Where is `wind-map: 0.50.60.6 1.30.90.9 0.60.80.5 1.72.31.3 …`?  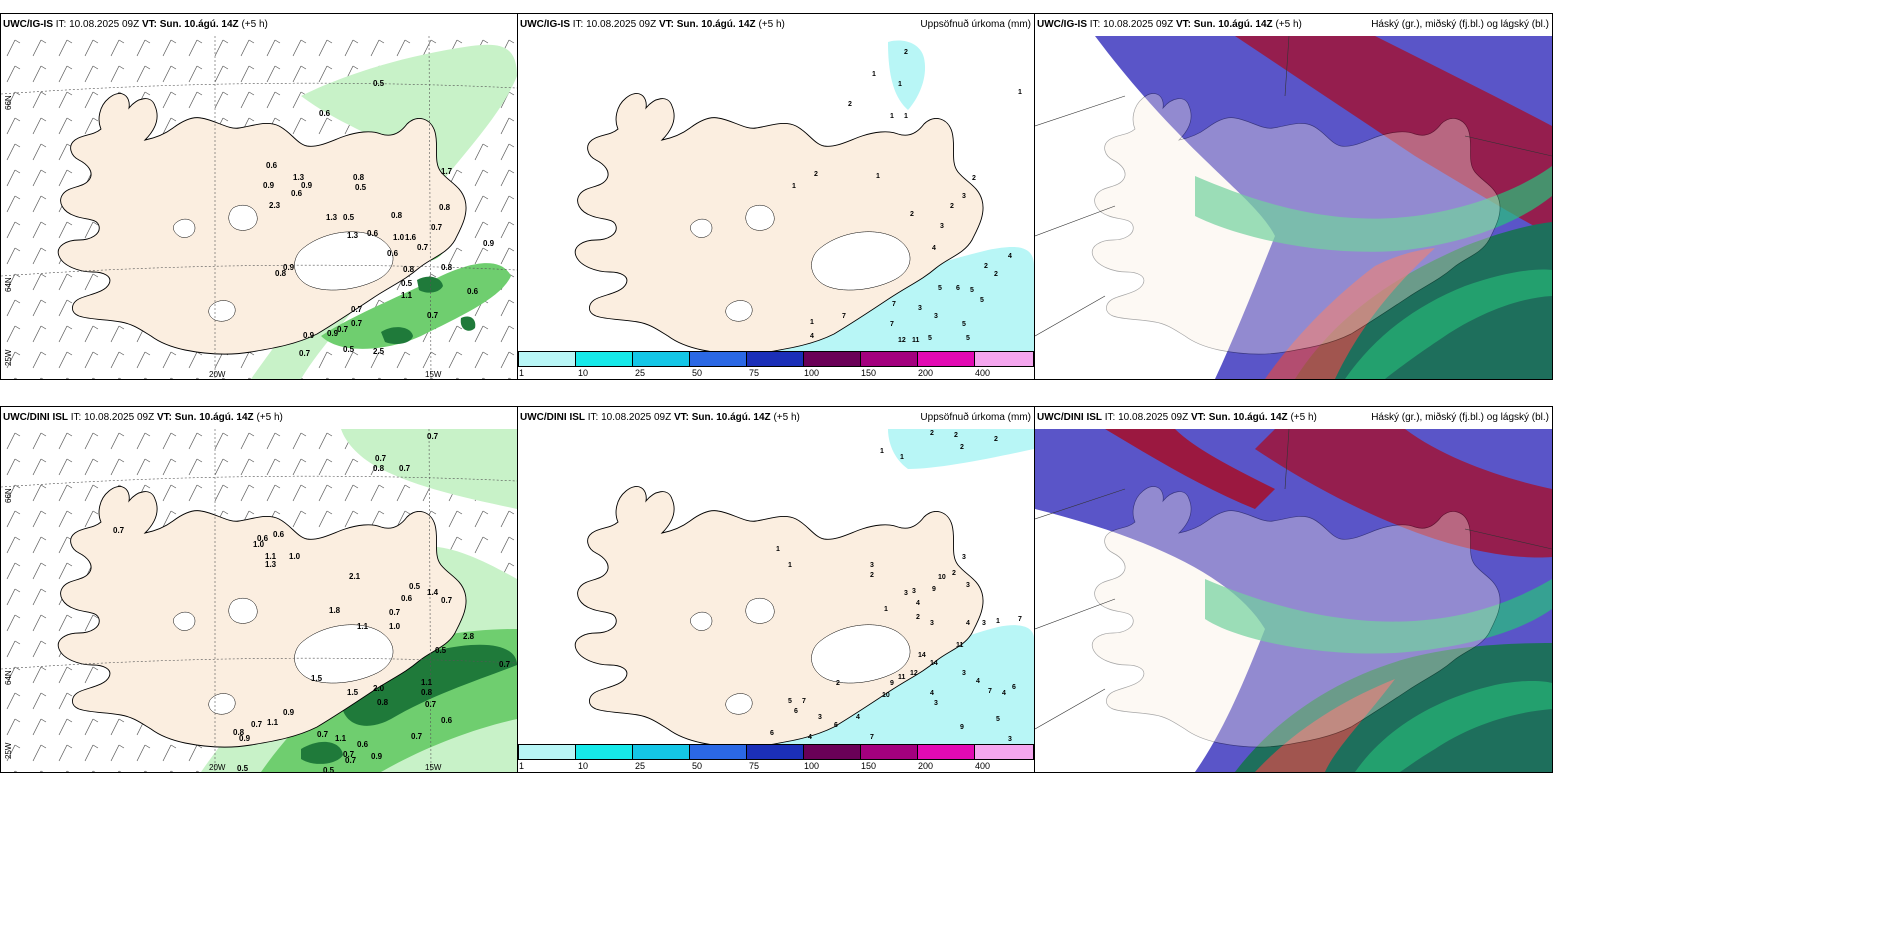 wind-map: 0.50.60.6 1.30.90.9 0.60.80.5 1.72.31.3 … is located at coordinates (259, 207).